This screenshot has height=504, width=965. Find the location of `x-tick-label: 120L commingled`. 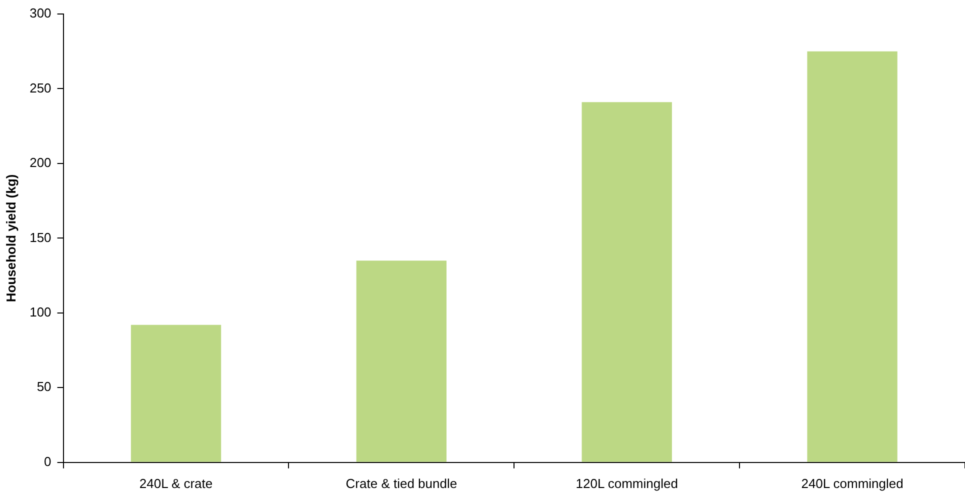

x-tick-label: 120L commingled is located at coordinates (627, 483).